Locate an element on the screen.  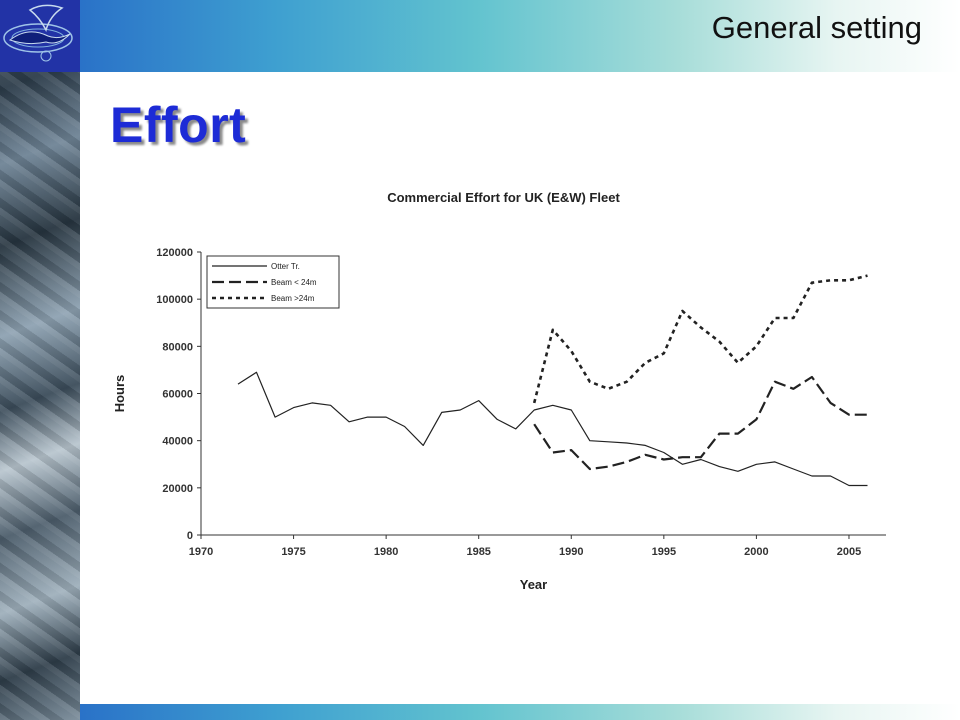
x-tick-label: 1995 is located at coordinates (664, 552).